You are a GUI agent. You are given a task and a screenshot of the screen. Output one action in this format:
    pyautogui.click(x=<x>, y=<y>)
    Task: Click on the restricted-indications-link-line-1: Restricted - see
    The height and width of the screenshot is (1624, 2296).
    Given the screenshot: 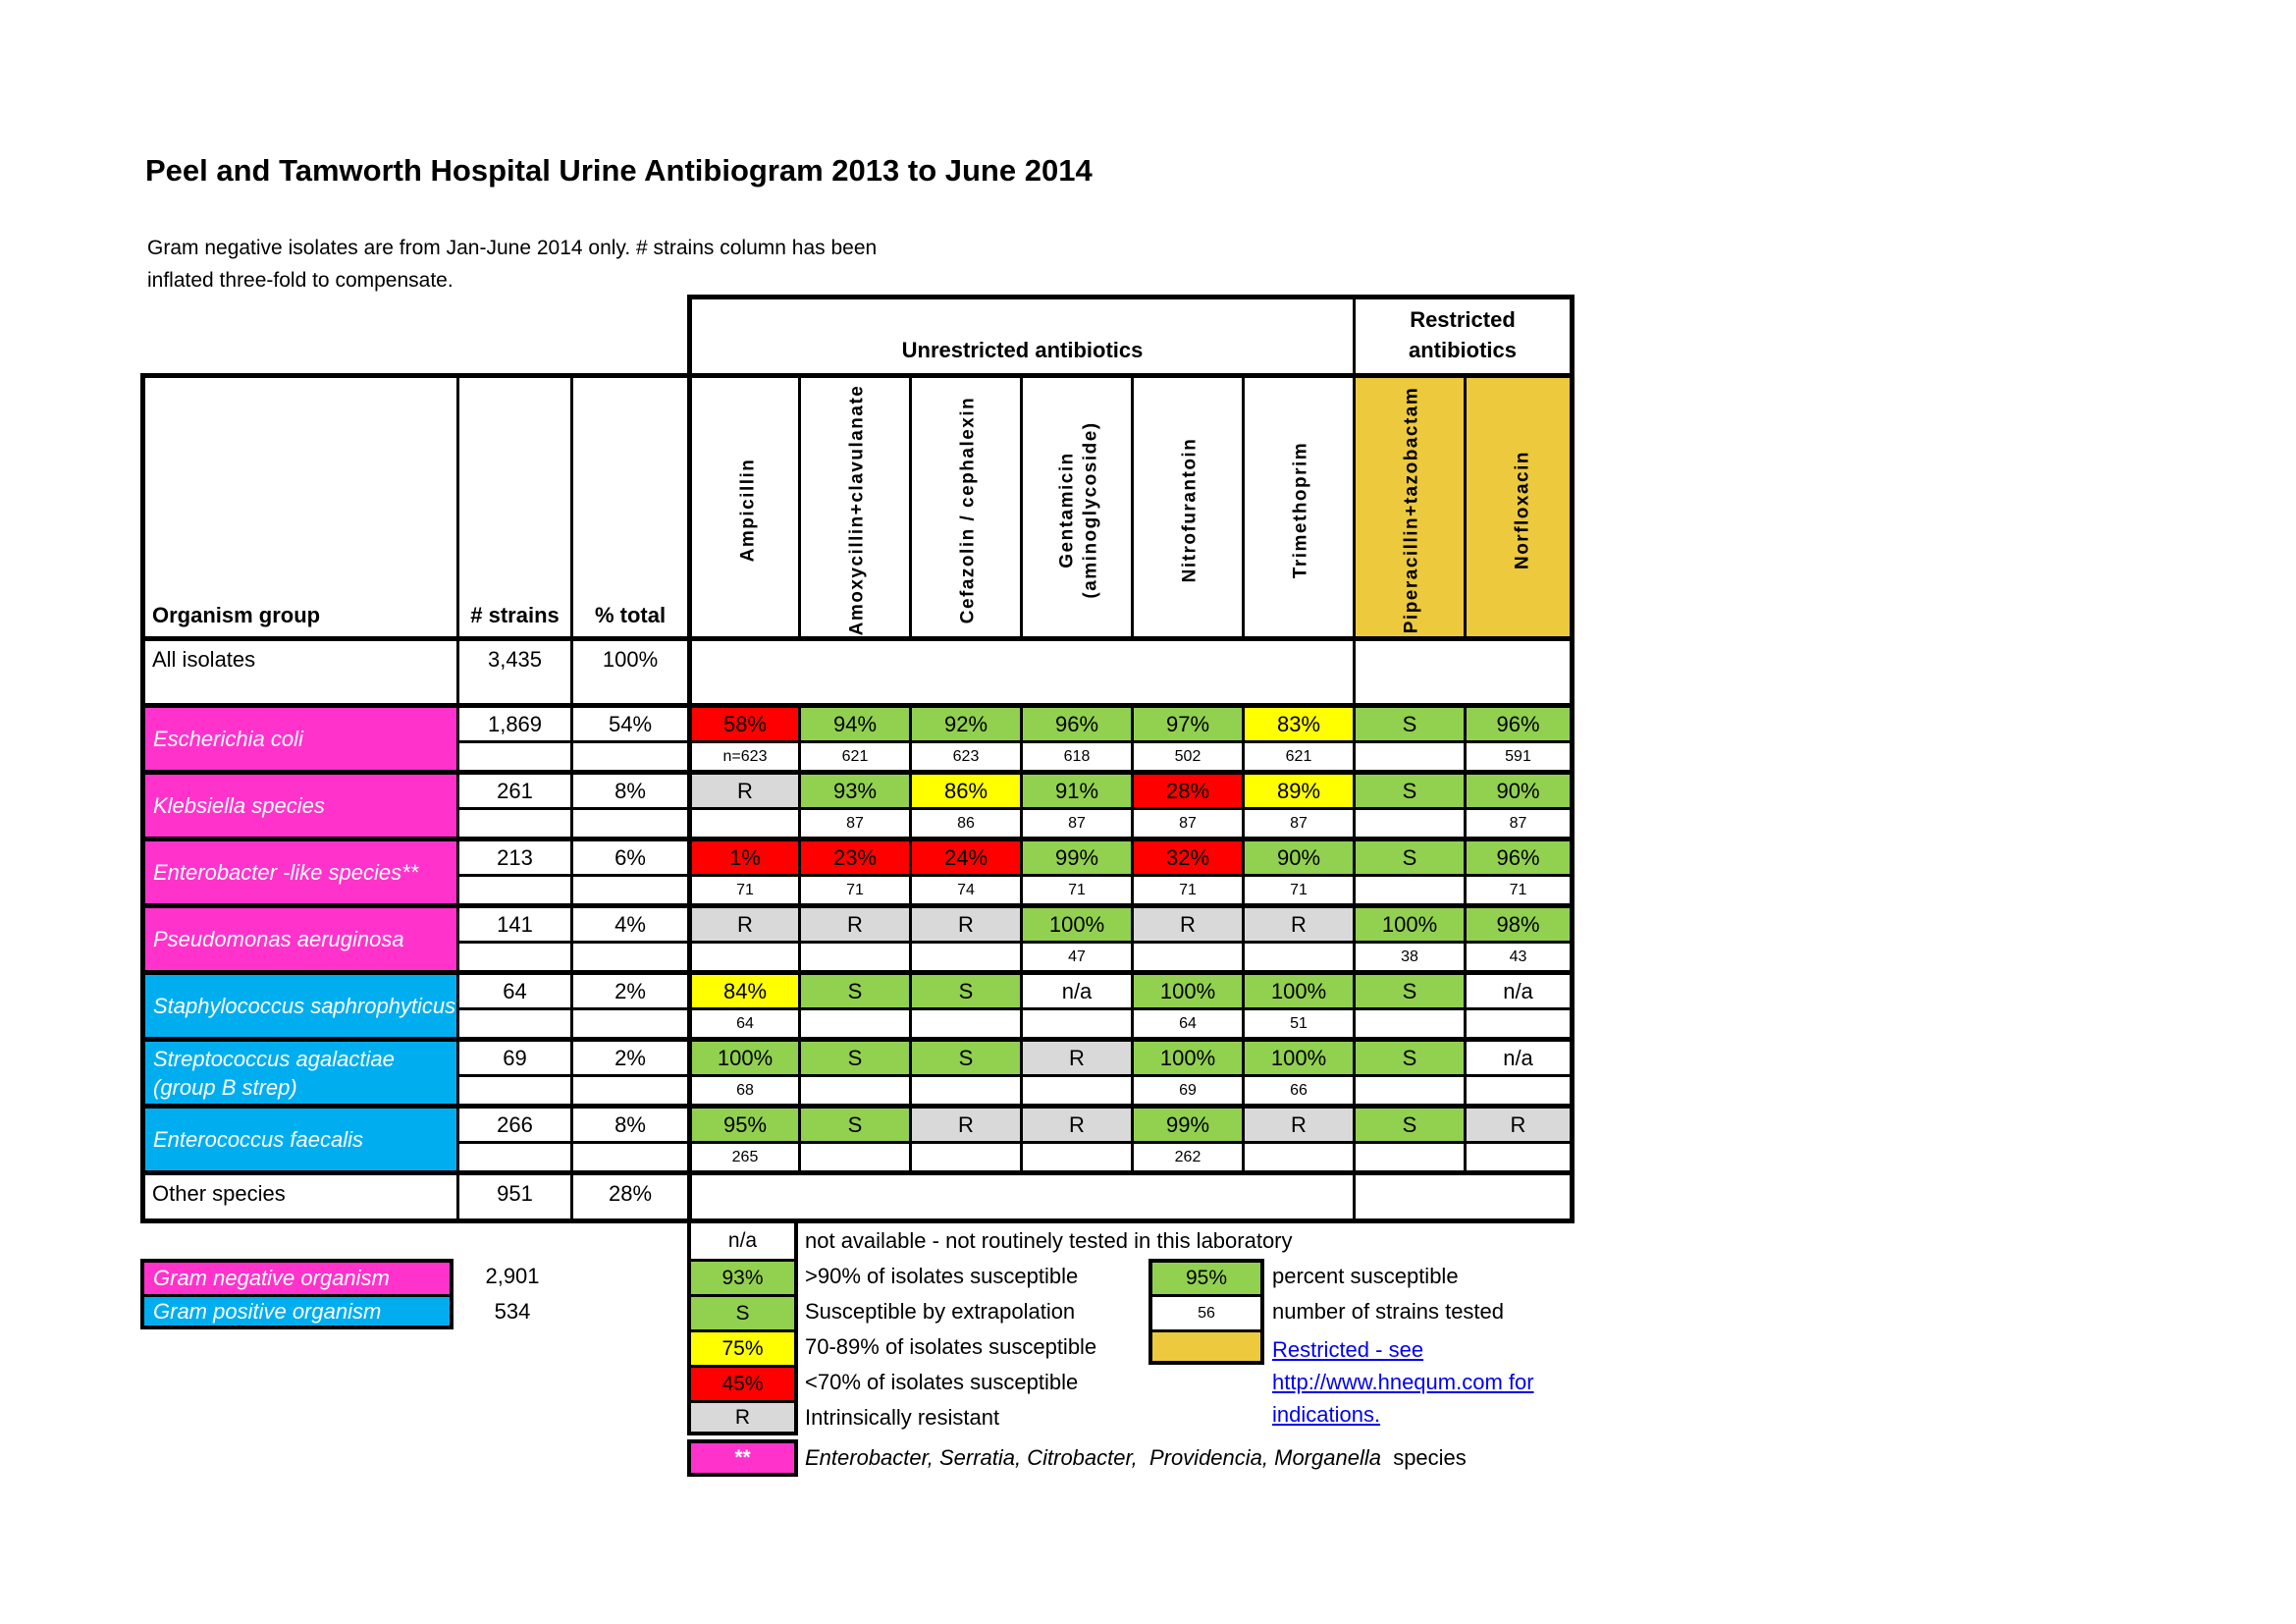 What is the action you would take?
    pyautogui.click(x=1348, y=1349)
    